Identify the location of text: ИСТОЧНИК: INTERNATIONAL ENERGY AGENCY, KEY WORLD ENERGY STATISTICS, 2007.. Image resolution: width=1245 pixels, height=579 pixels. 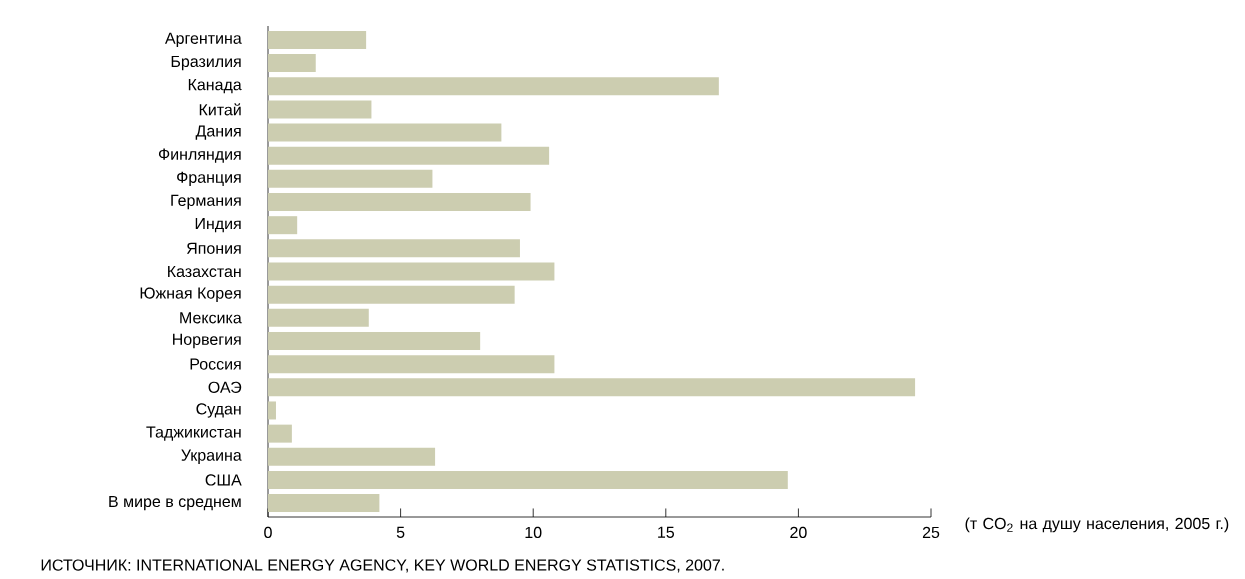
(382, 566).